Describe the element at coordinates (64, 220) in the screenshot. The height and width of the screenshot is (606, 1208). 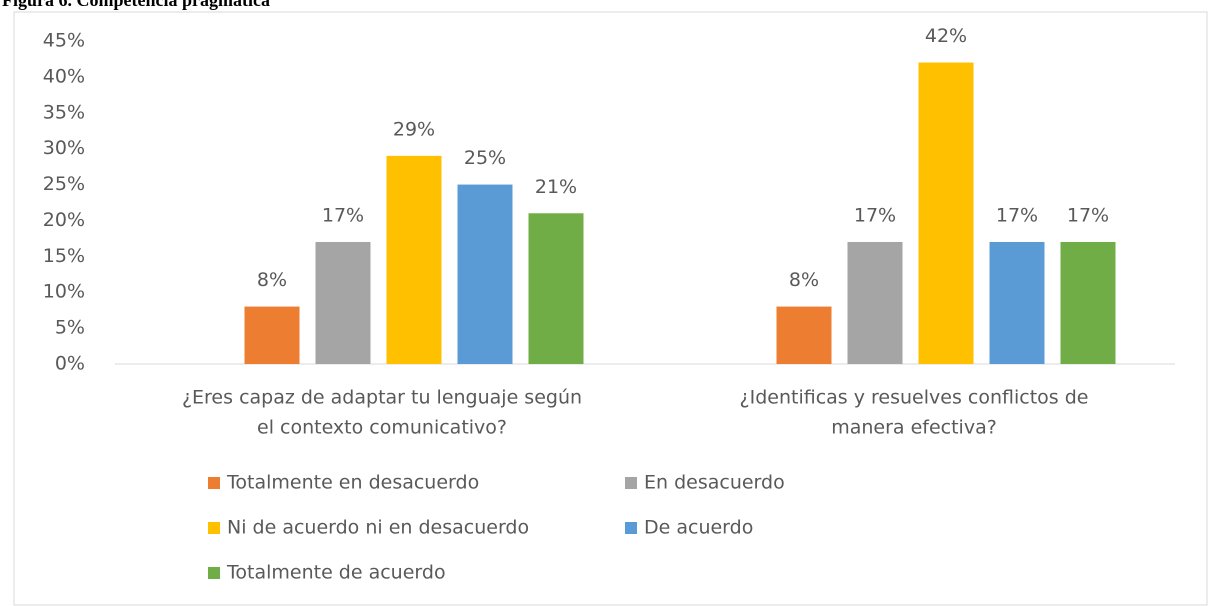
I see `y-tick-label: 20%` at that location.